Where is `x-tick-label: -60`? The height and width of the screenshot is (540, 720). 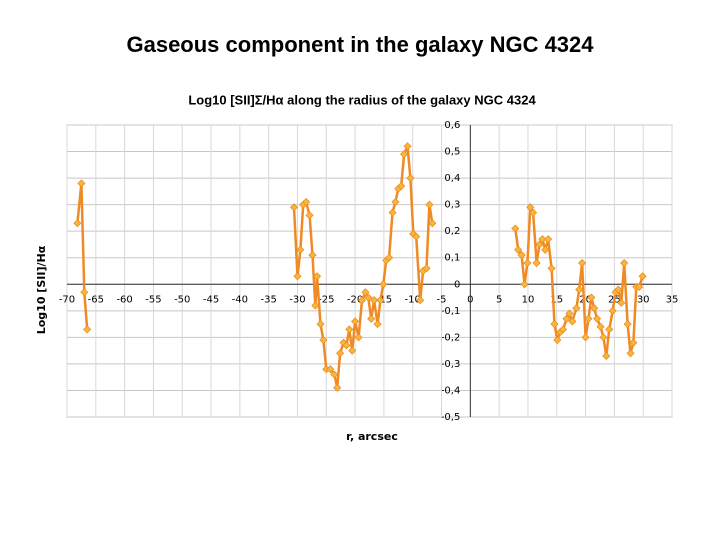 x-tick-label: -60 is located at coordinates (124, 299).